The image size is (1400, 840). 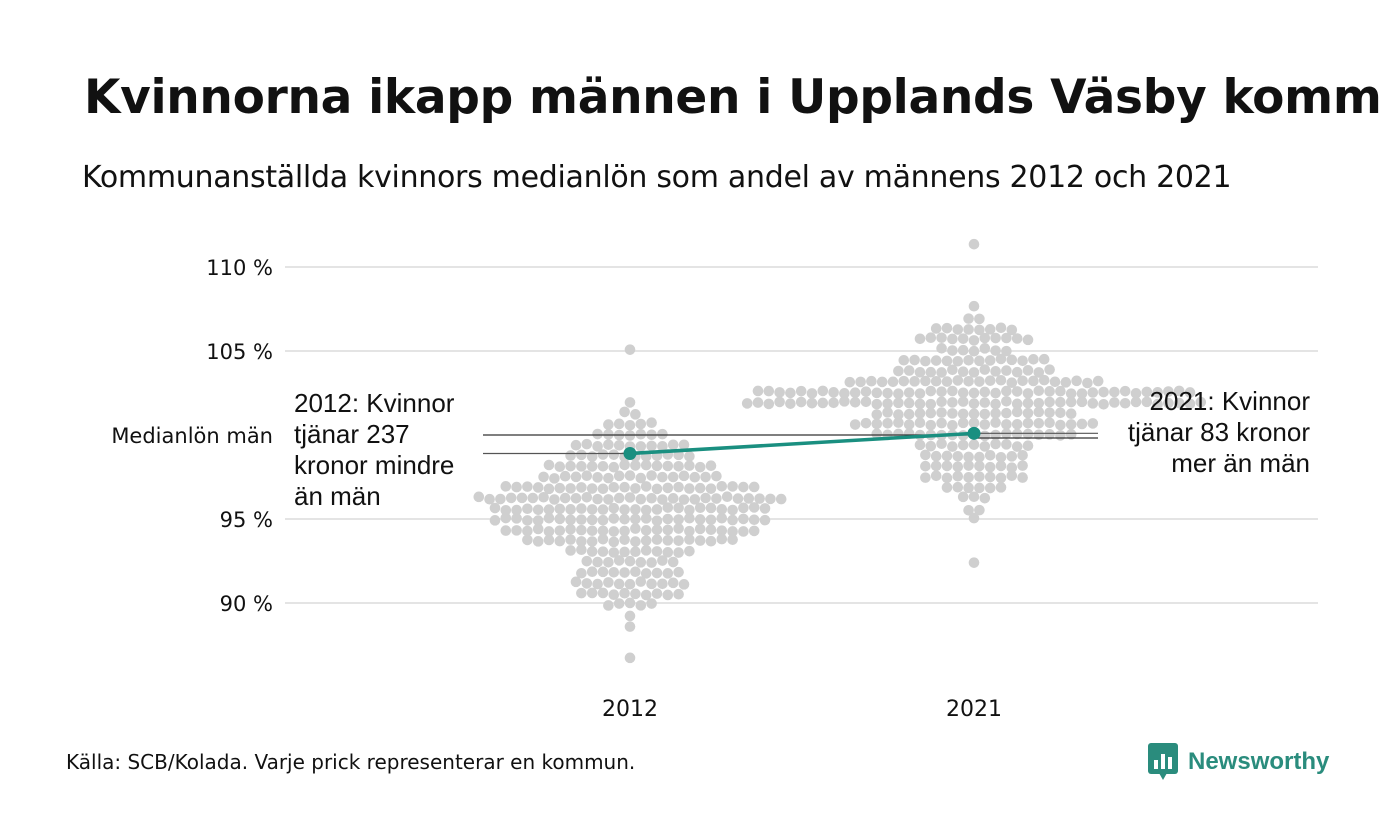 I want to click on x-tick-label: 2012, so click(x=630, y=709).